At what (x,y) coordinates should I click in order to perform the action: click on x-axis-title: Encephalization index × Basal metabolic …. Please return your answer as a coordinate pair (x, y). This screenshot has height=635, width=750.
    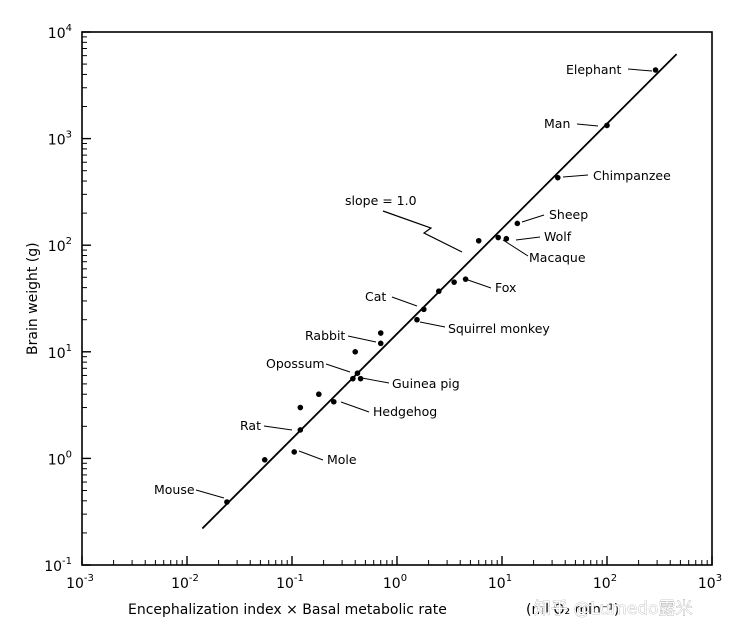
    Looking at the image, I should click on (287, 610).